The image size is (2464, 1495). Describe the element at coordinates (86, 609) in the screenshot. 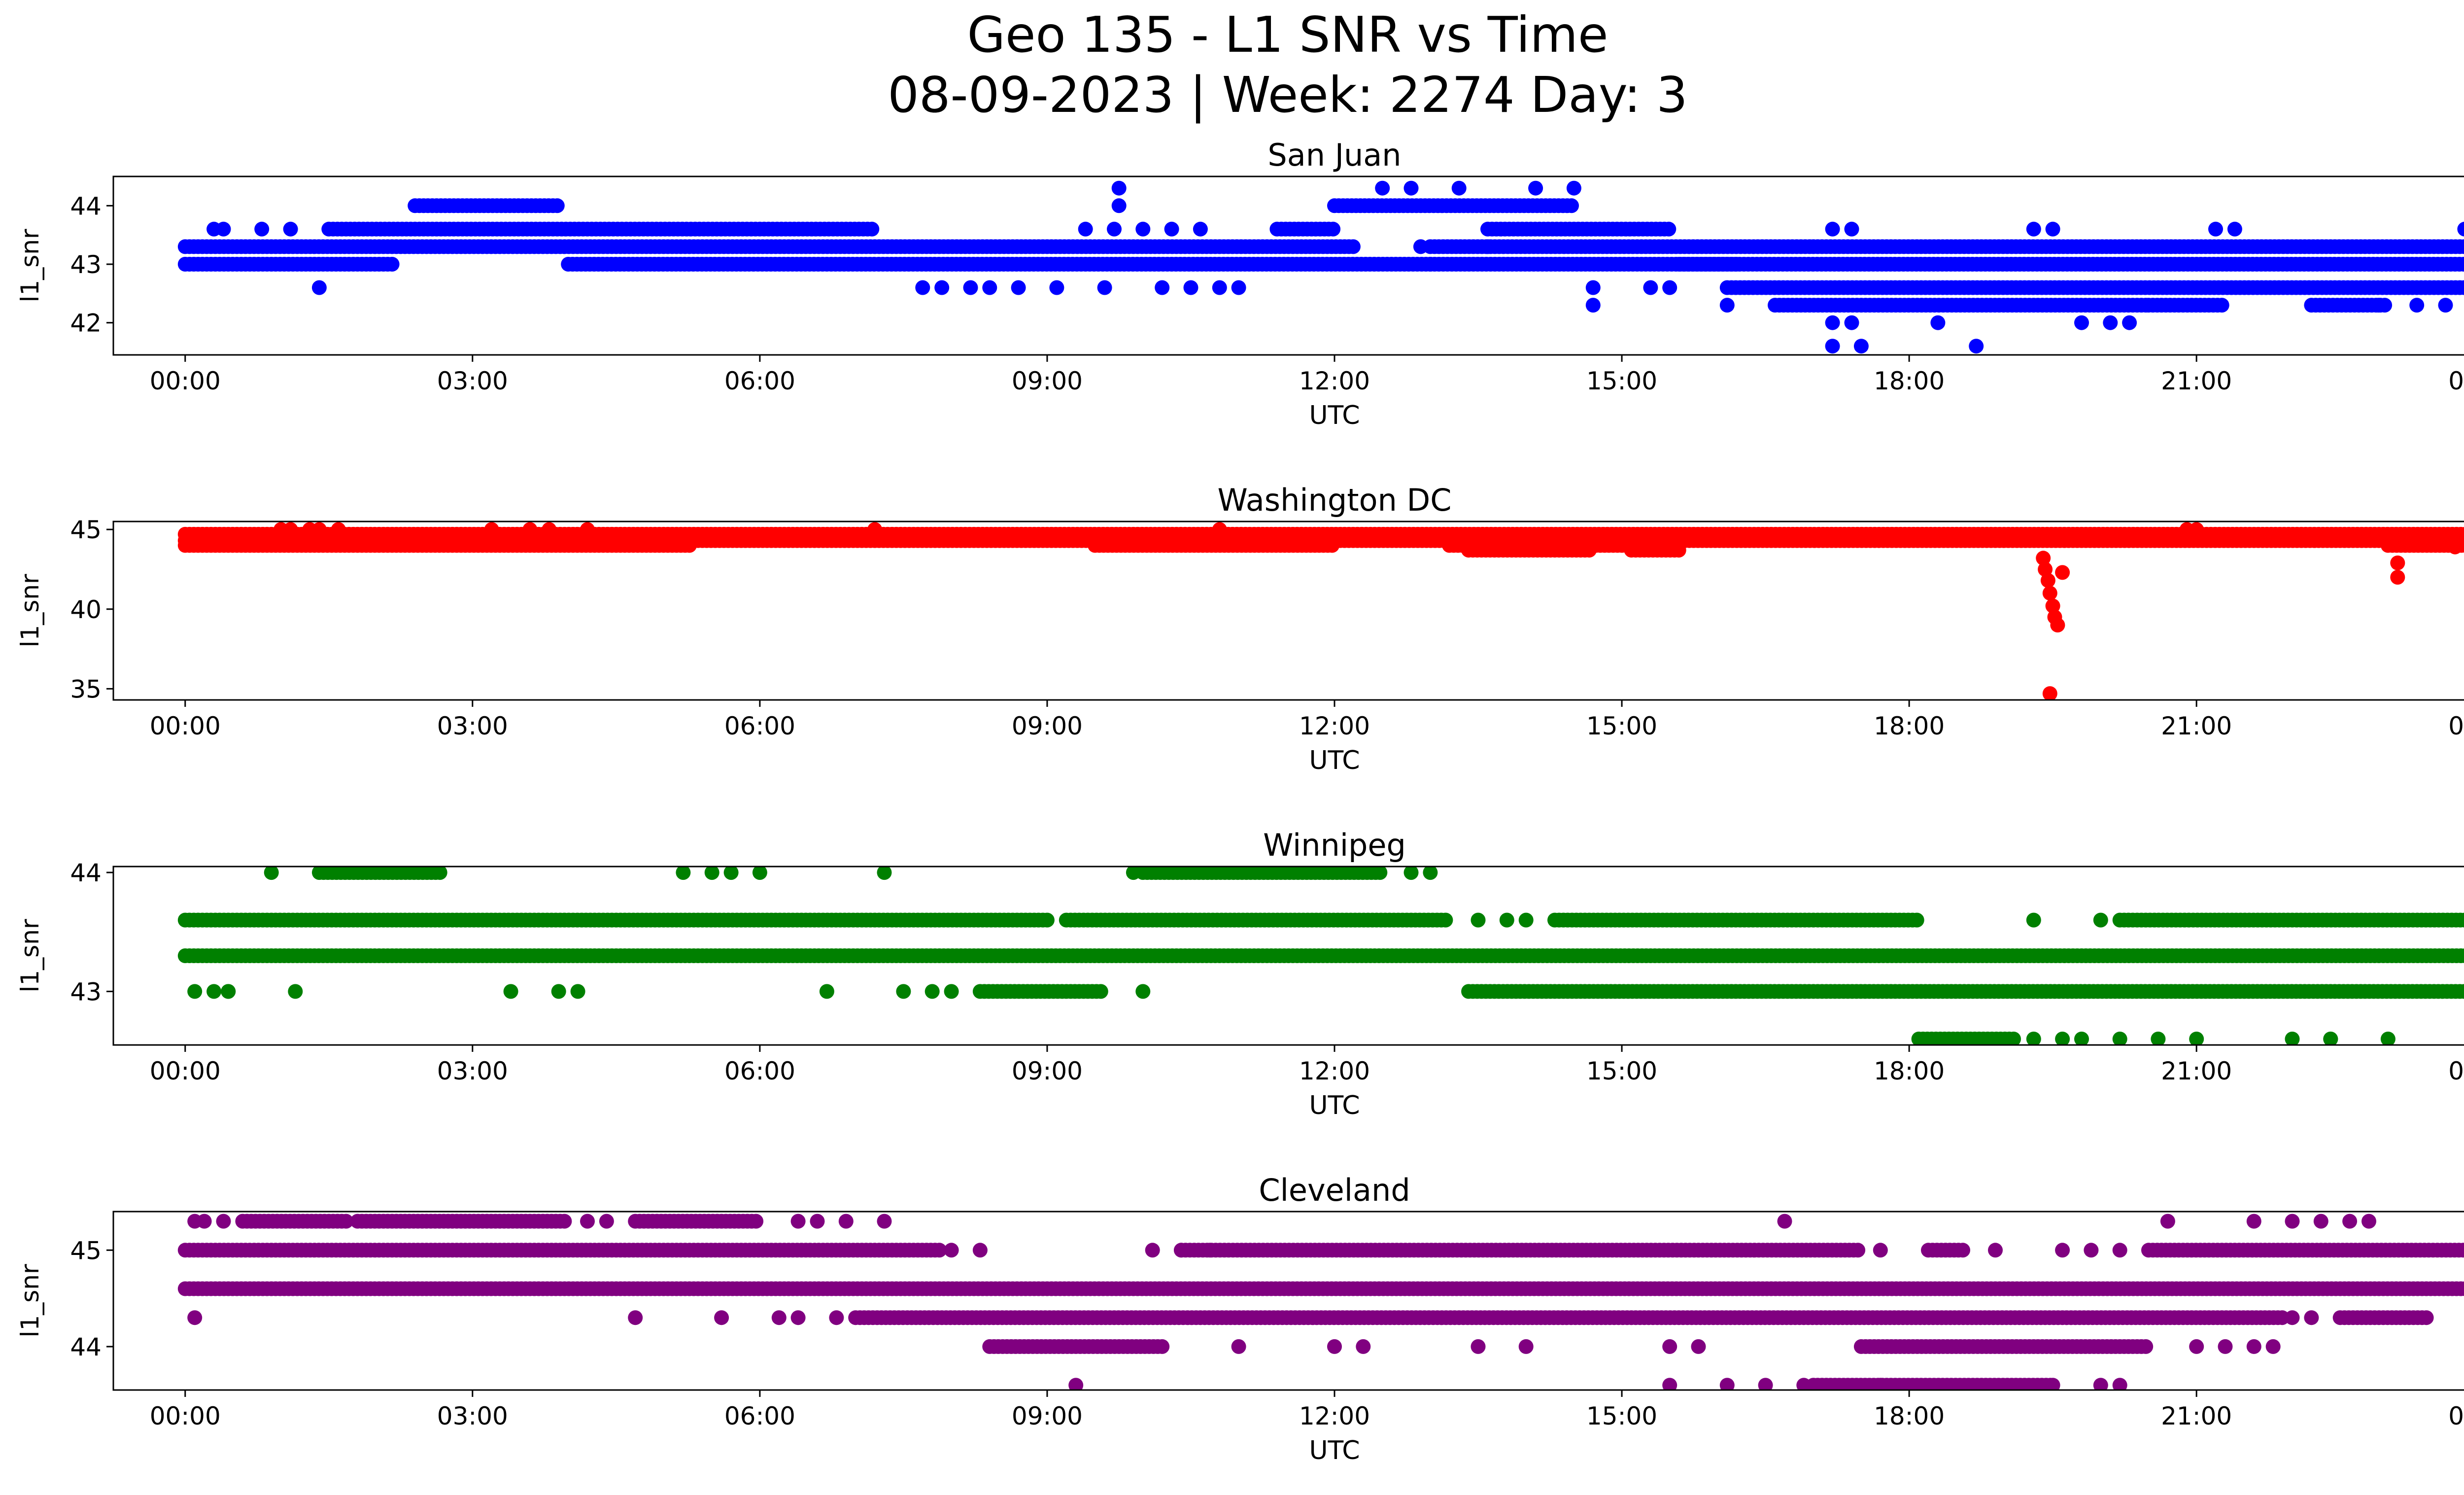

I see `y-tick-label: 40` at that location.